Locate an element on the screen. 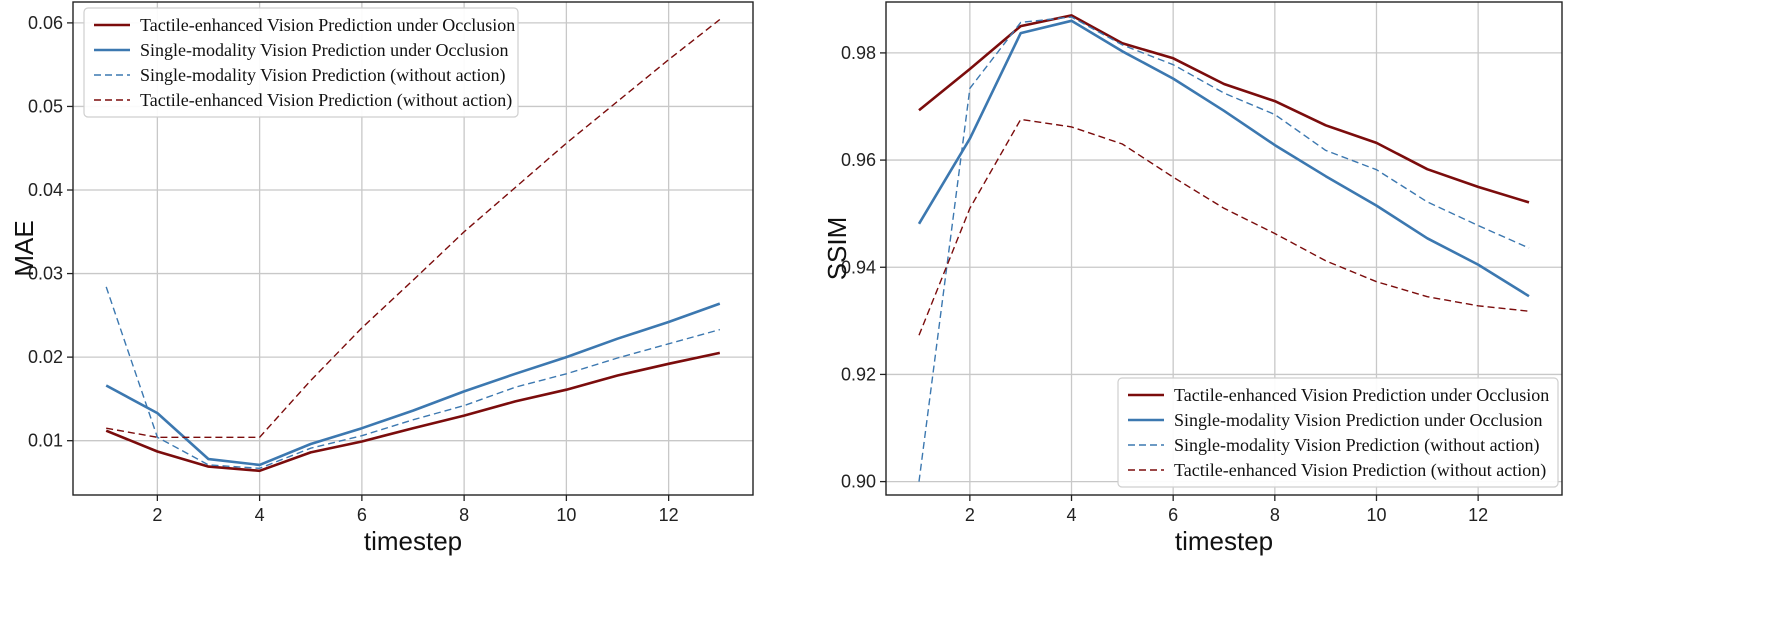  y-tick-label: 0.02 is located at coordinates (45, 357).